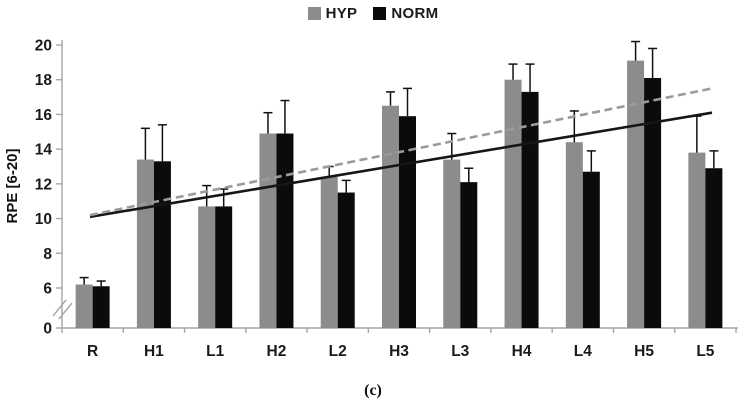 The image size is (746, 405). I want to click on bar-norm-h5, so click(653, 202).